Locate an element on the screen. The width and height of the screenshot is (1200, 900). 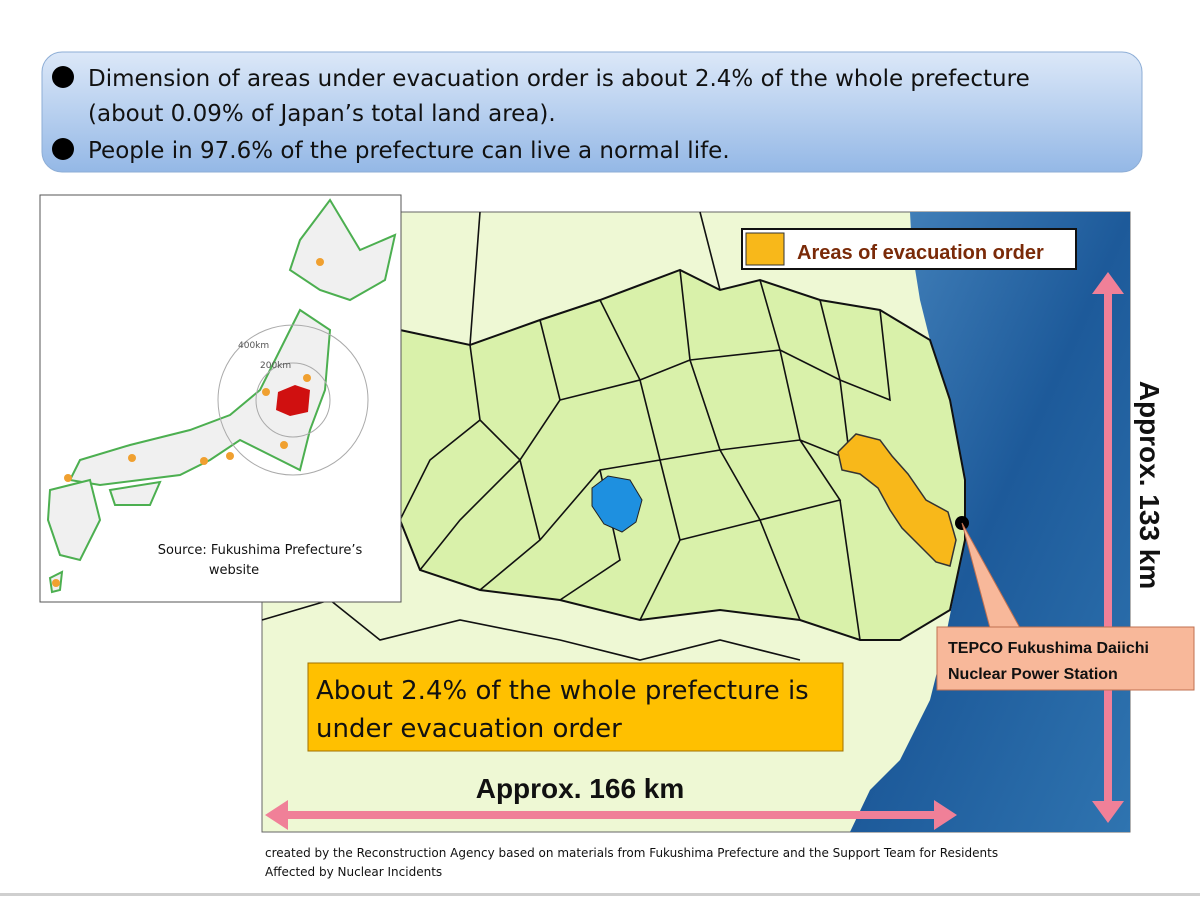
plant-box is located at coordinates (1065, 658).